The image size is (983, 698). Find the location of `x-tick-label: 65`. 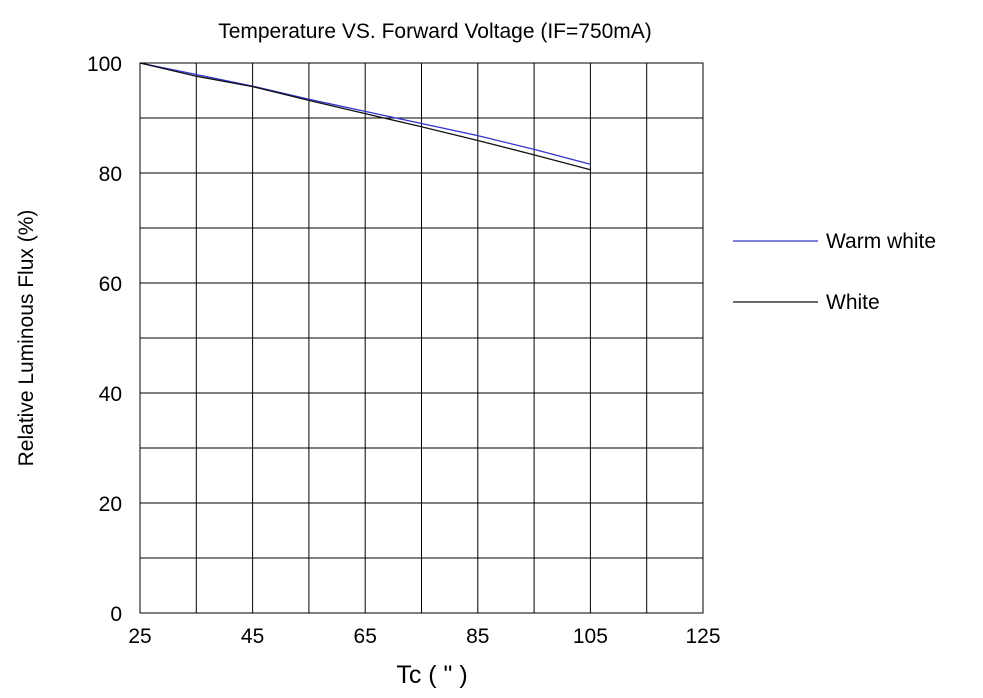

x-tick-label: 65 is located at coordinates (365, 636).